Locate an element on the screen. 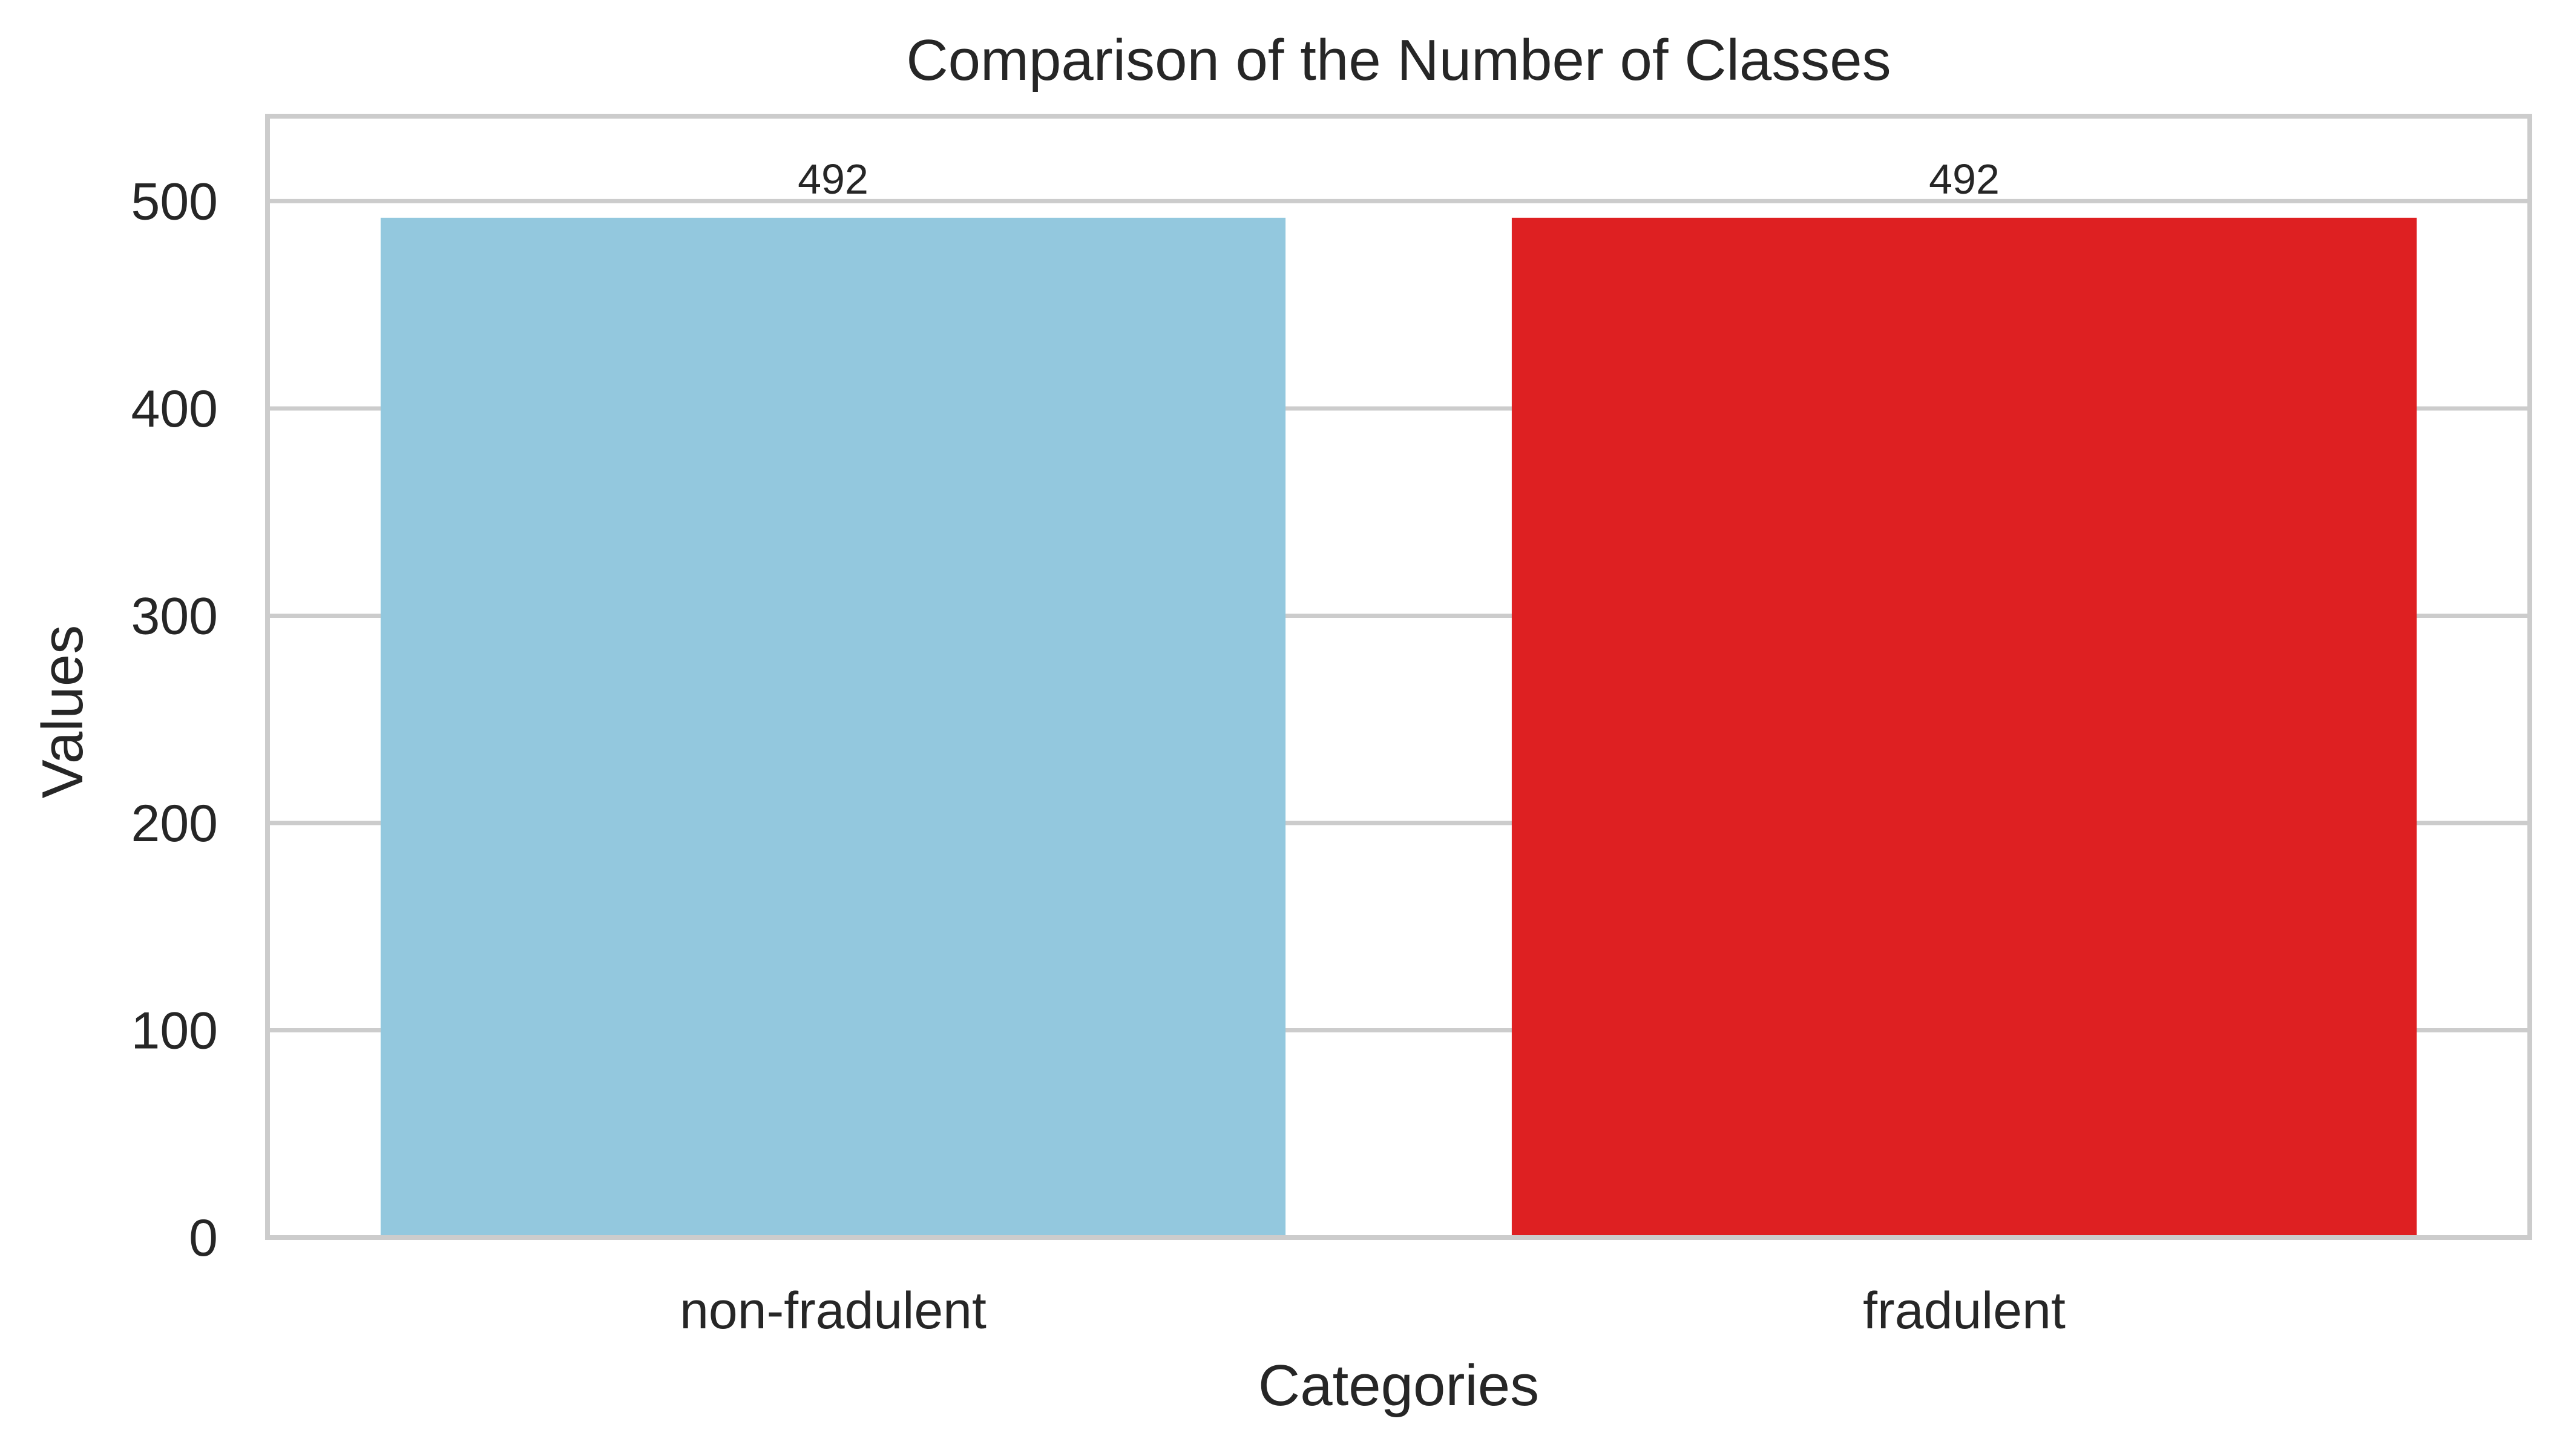  y-tick-label-100: 100 is located at coordinates (175, 1031).